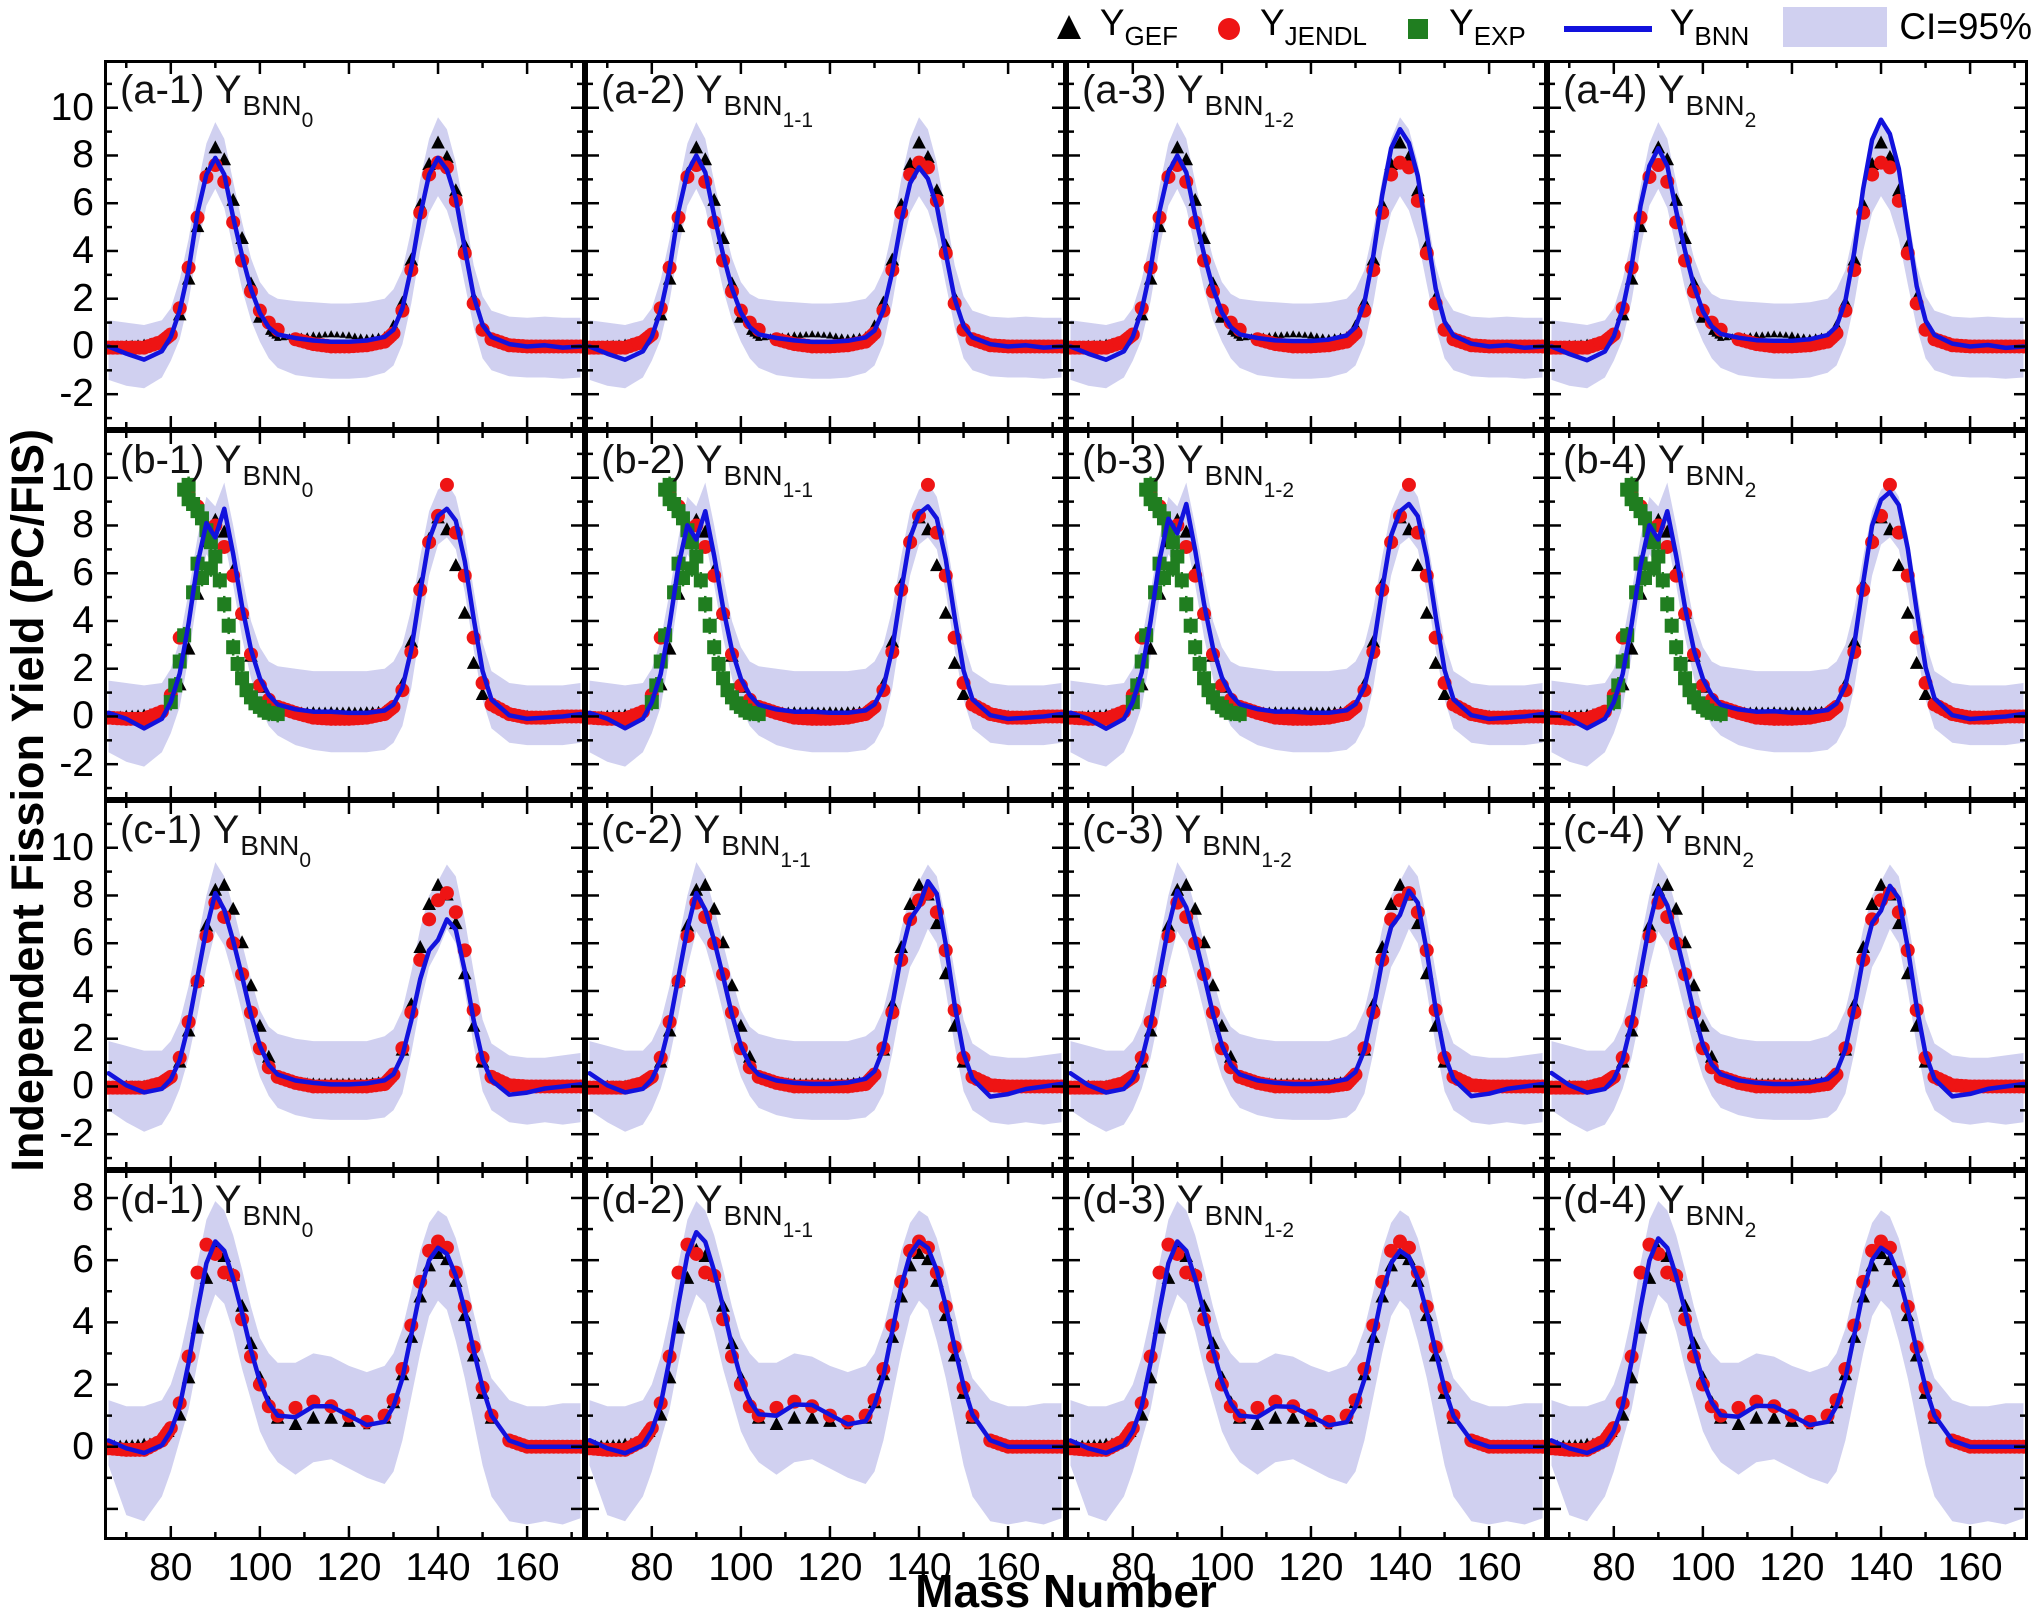 The image size is (2038, 1614). I want to click on legend-item-exp: YEXP, so click(1463, 27).